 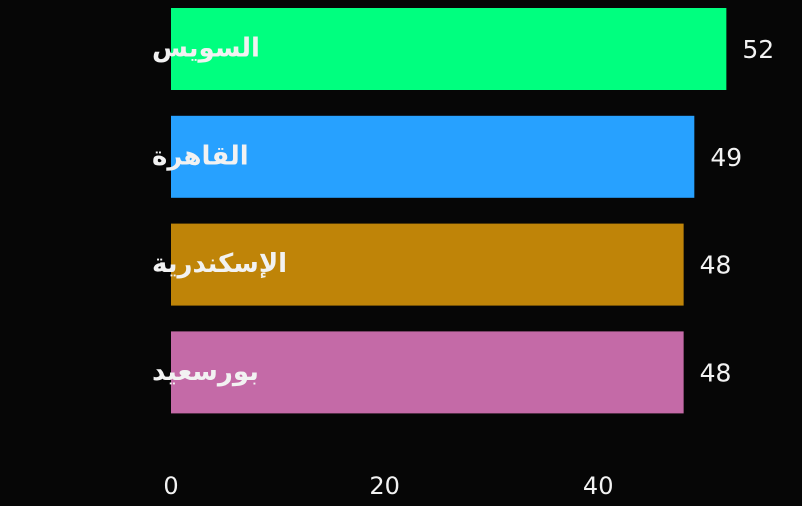 I want to click on category-label: الإسكندرية, so click(x=219, y=264).